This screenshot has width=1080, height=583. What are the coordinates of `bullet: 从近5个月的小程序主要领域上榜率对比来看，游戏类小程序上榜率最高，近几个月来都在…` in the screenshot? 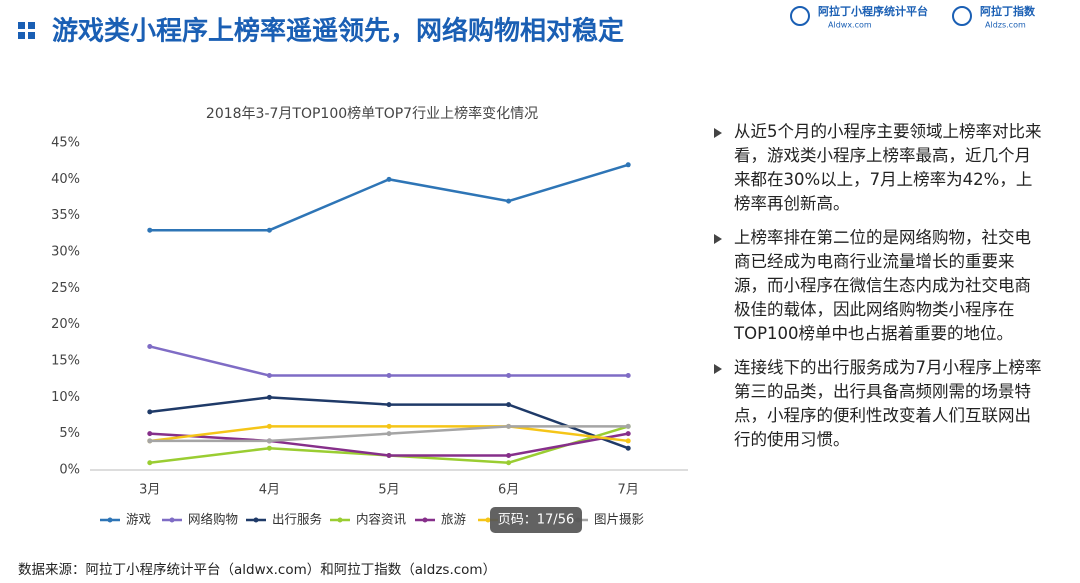 It's located at (877, 168).